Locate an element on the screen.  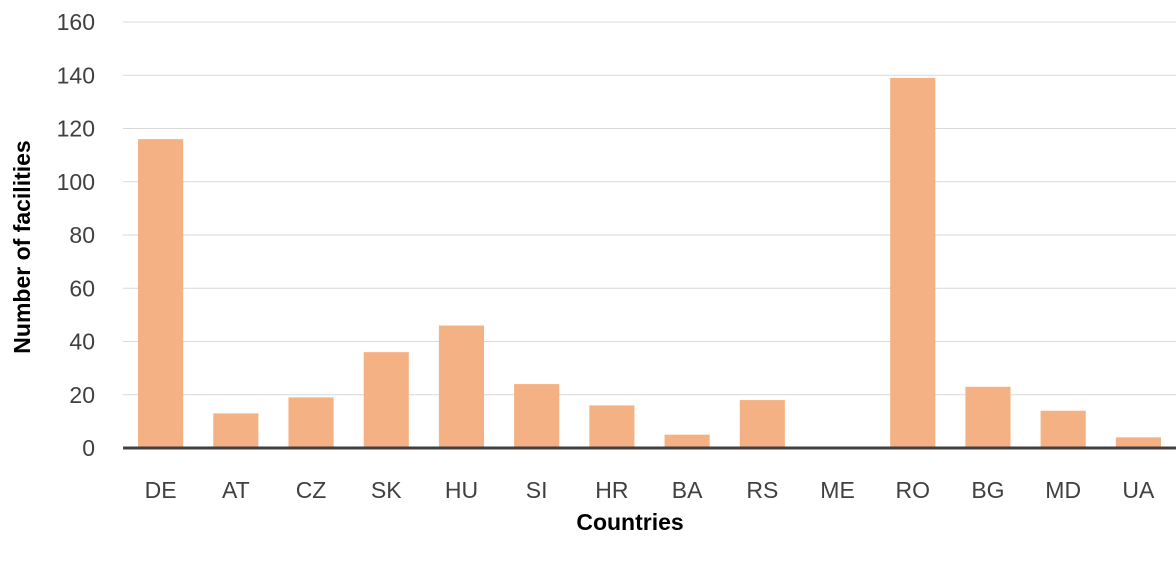
bar-ro is located at coordinates (913, 262).